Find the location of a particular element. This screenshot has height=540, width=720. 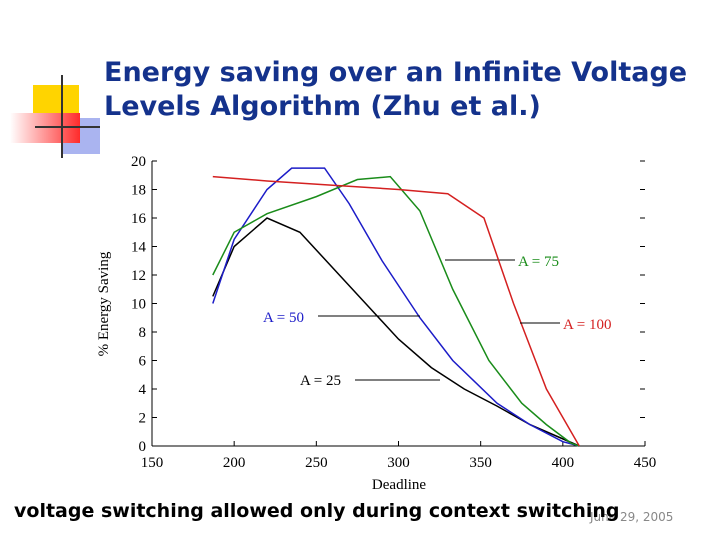

x-tick-label: 300 is located at coordinates (398, 463).